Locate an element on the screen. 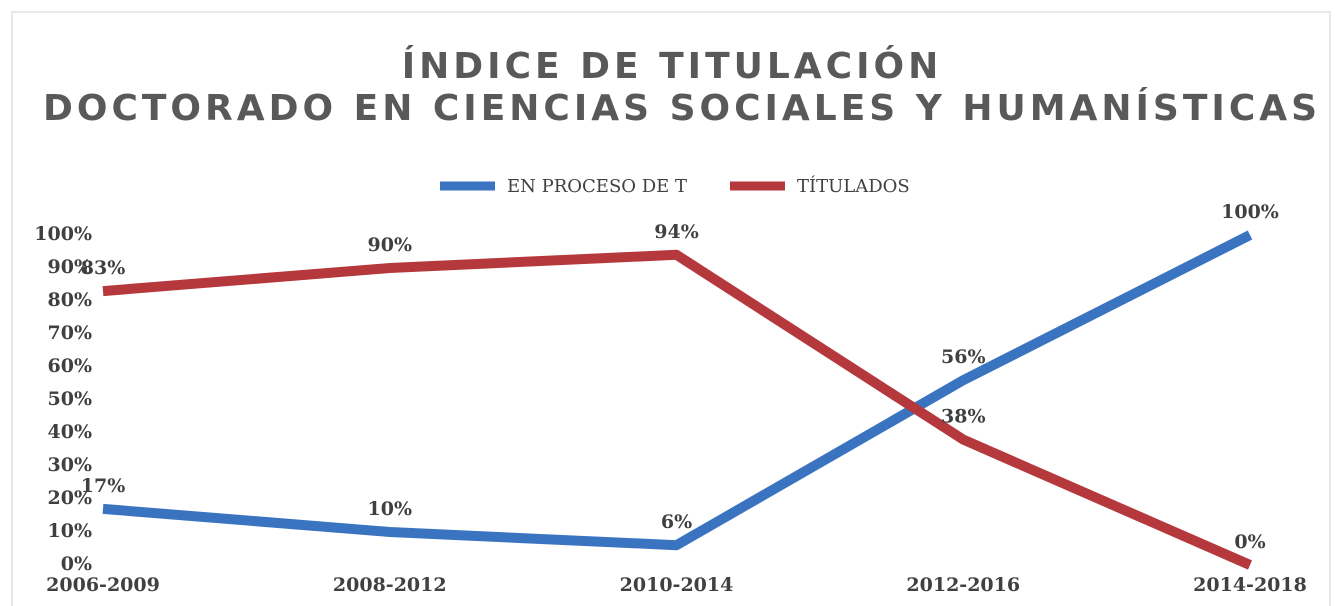 This screenshot has width=1335, height=606. data-label: 38% is located at coordinates (963, 417).